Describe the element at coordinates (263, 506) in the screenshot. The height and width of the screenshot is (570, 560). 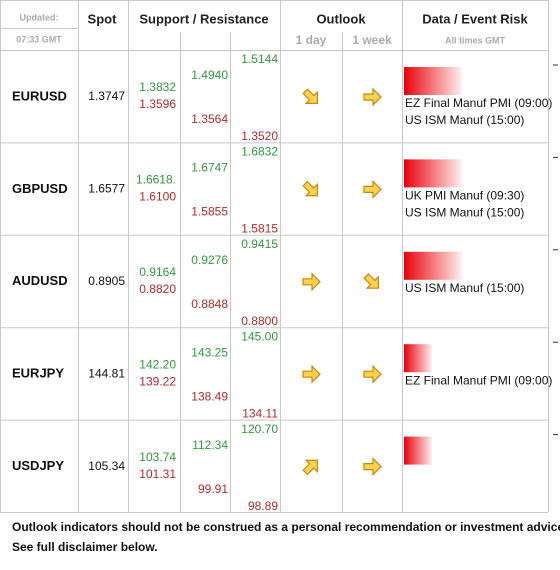
I see `support: 98.89` at that location.